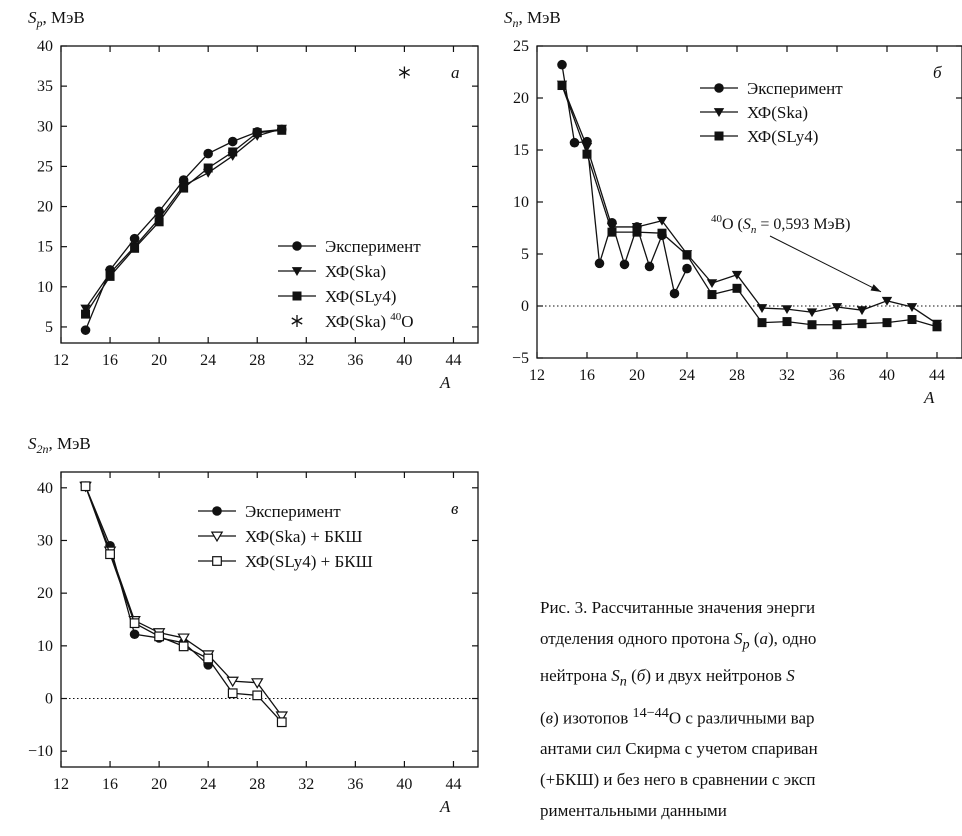  Describe the element at coordinates (746, 644) in the screenshot. I see `caption-subscript: p` at that location.